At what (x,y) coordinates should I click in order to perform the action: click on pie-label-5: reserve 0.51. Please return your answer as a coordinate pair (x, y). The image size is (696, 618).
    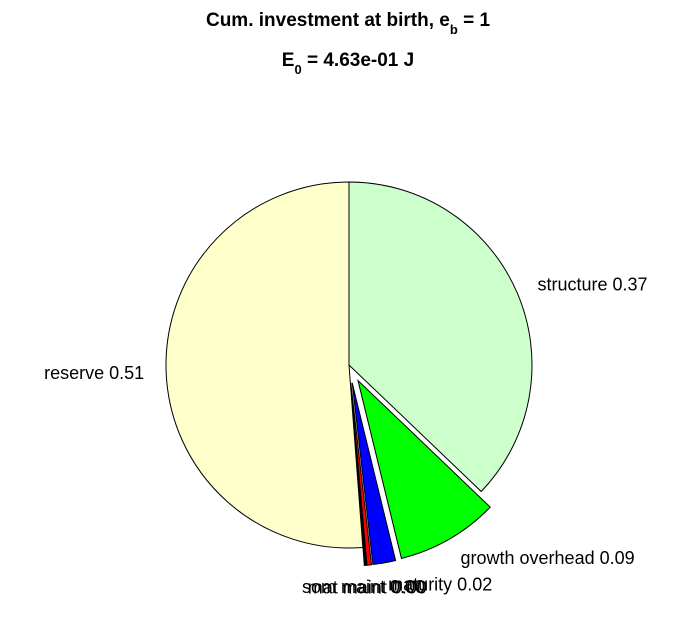
    Looking at the image, I should click on (94, 373).